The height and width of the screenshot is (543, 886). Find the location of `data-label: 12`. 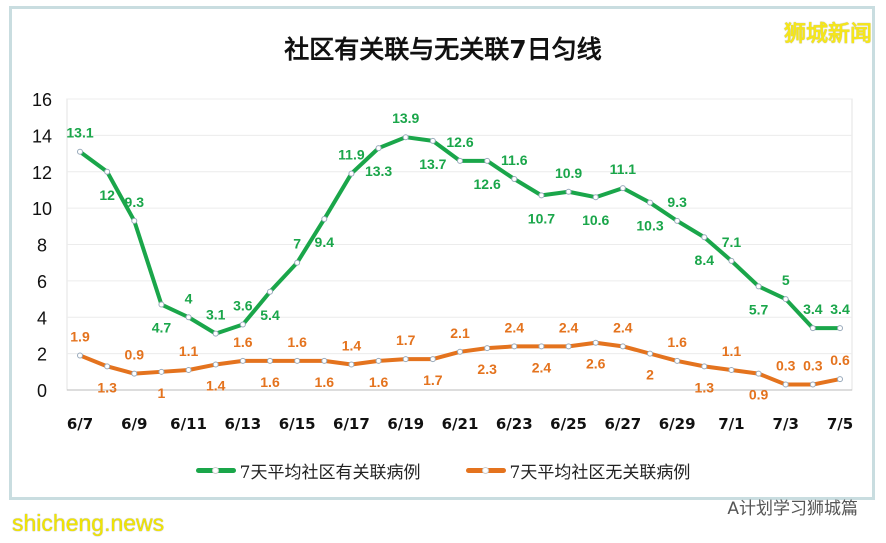

data-label: 12 is located at coordinates (107, 195).